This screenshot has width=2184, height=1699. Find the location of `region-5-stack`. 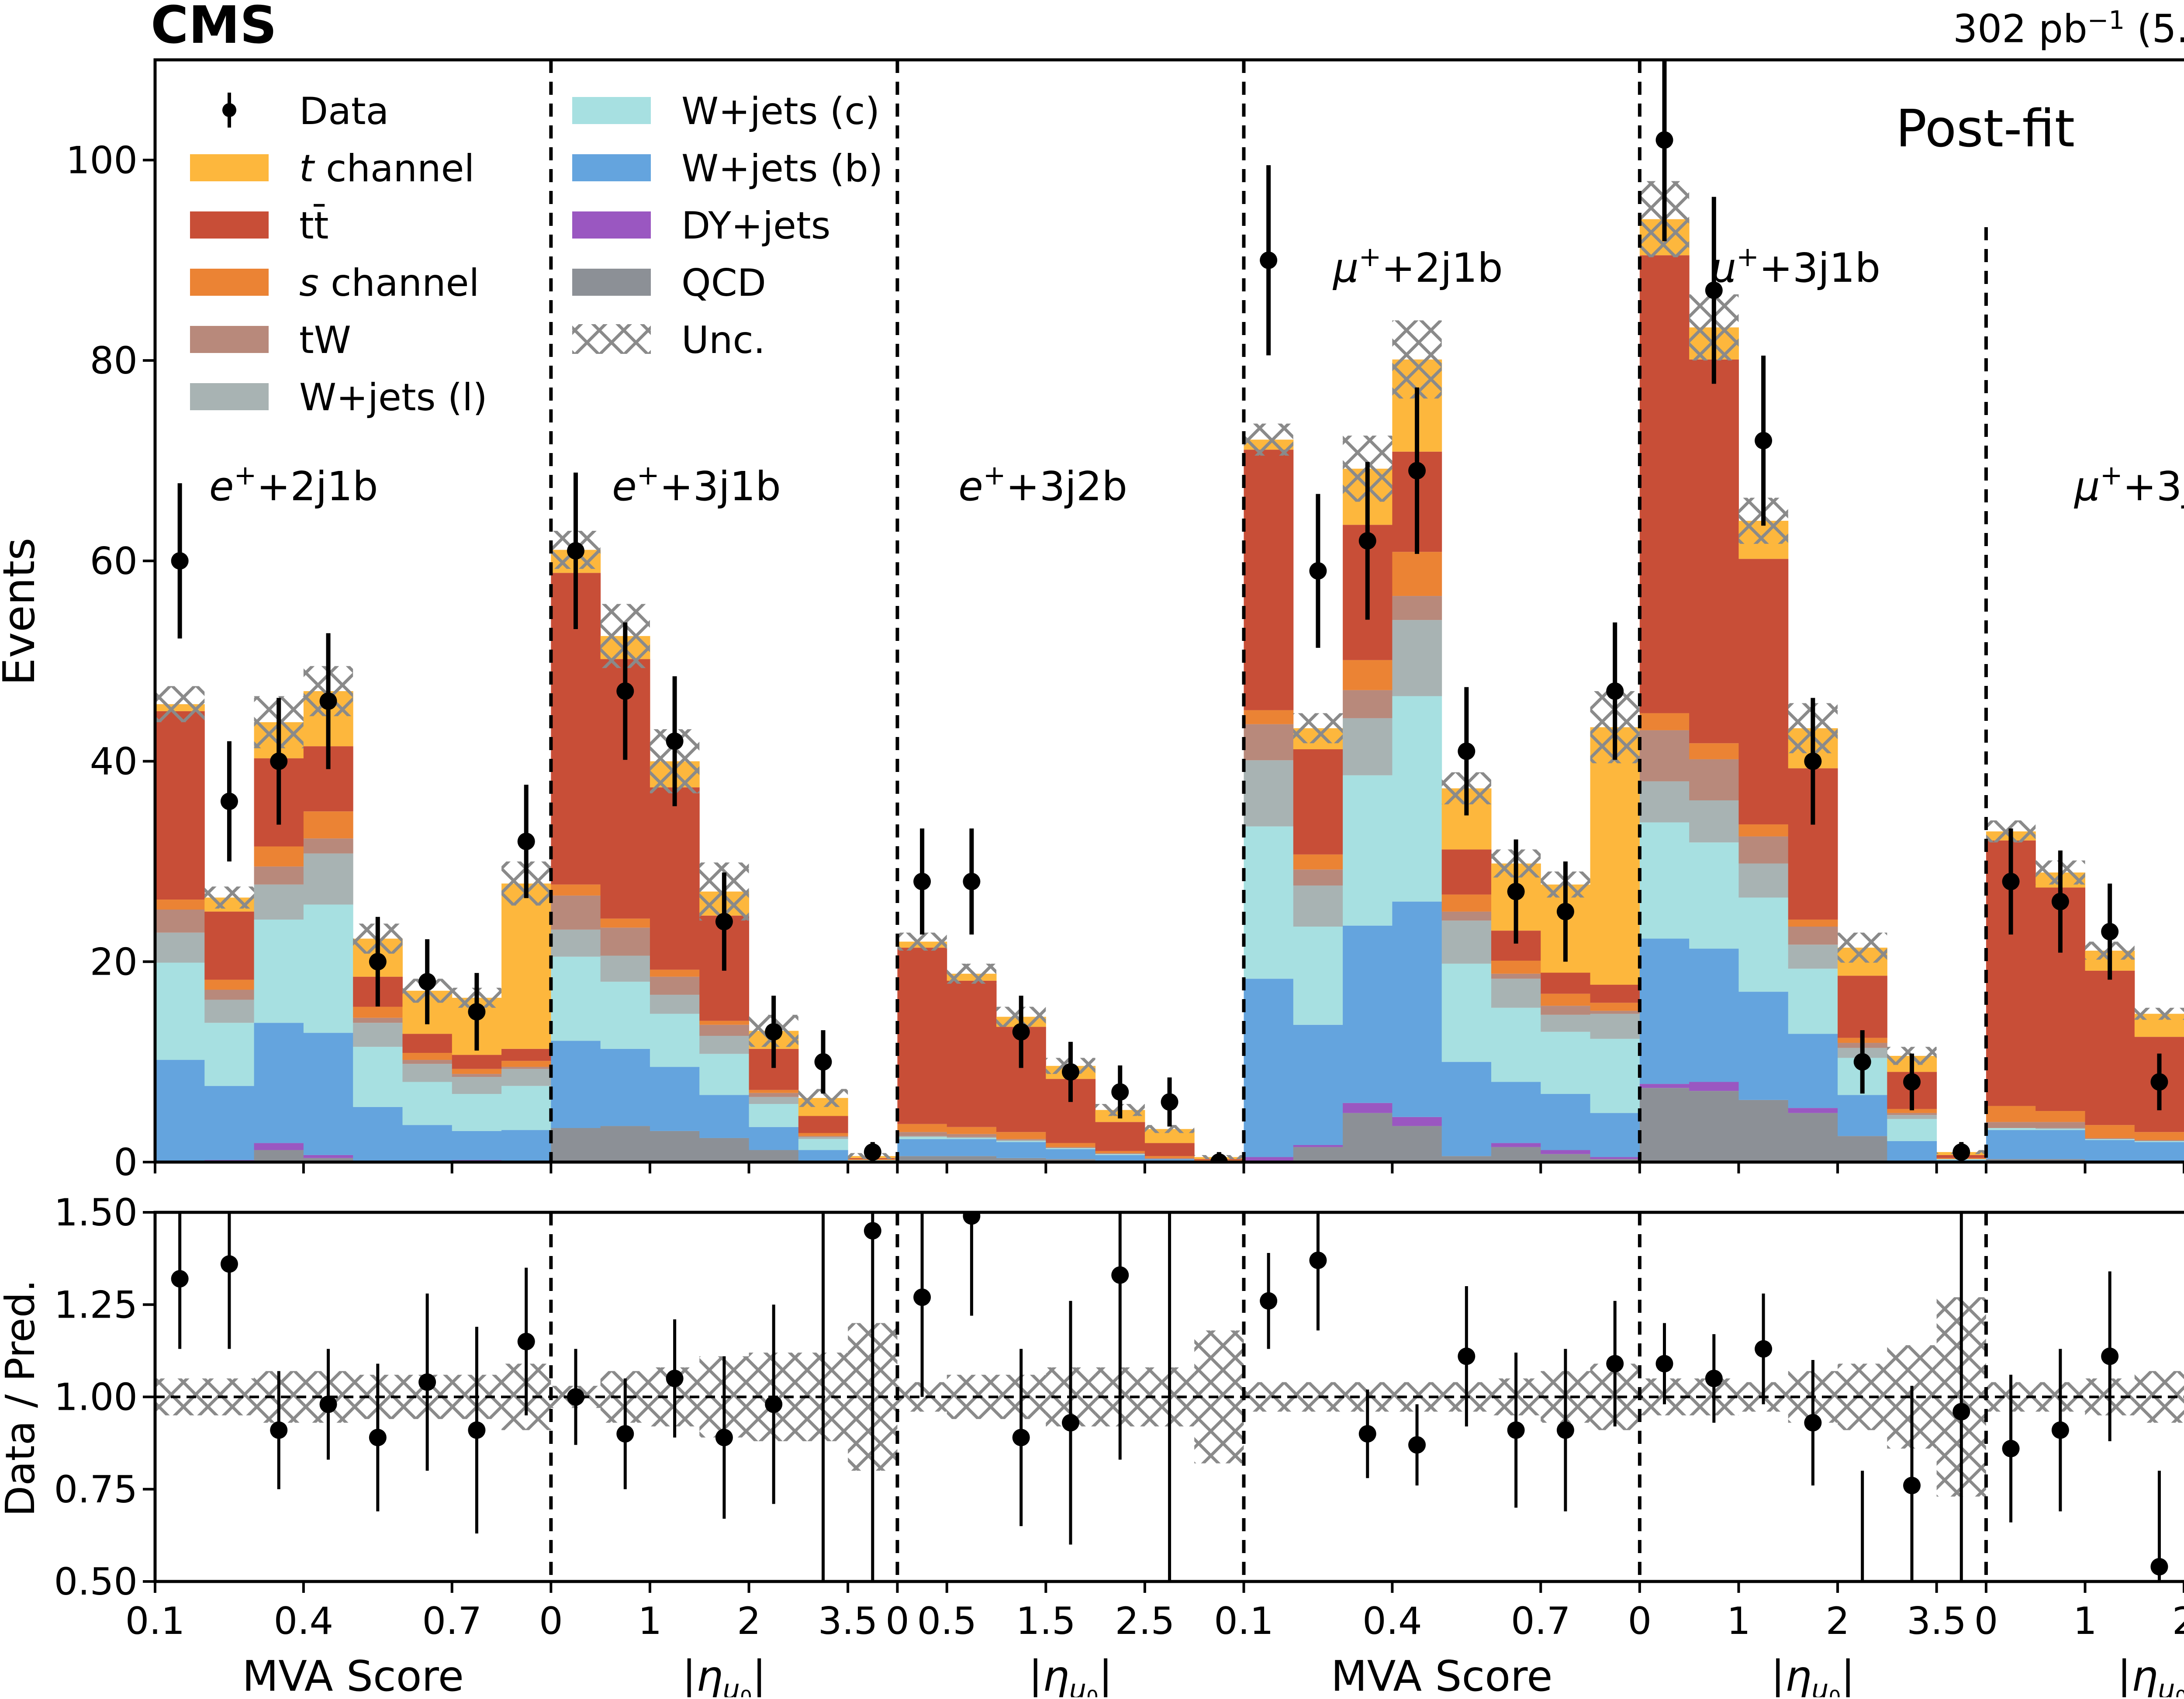

region-5-stack is located at coordinates (1813, 671).